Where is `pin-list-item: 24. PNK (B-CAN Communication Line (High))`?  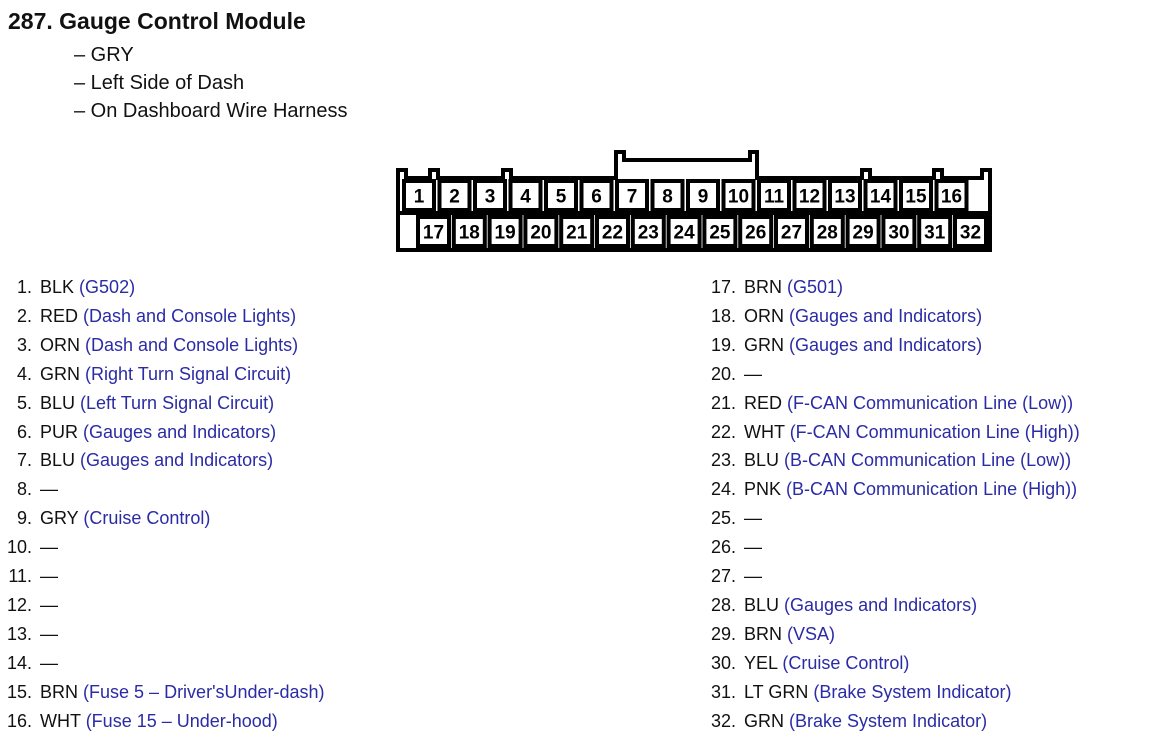 pin-list-item: 24. PNK (B-CAN Communication Line (High)) is located at coordinates (890, 489).